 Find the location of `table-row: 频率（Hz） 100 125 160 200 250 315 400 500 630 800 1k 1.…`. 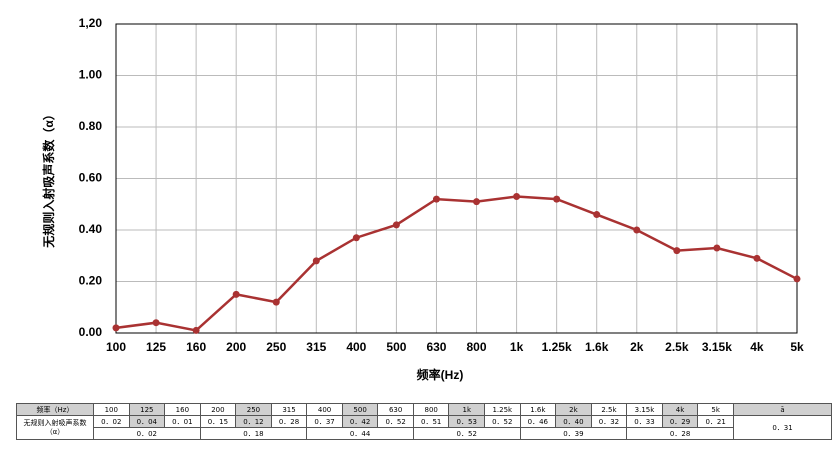

table-row: 频率（Hz） 100 125 160 200 250 315 400 500 630 800 1k 1.… is located at coordinates (424, 409).